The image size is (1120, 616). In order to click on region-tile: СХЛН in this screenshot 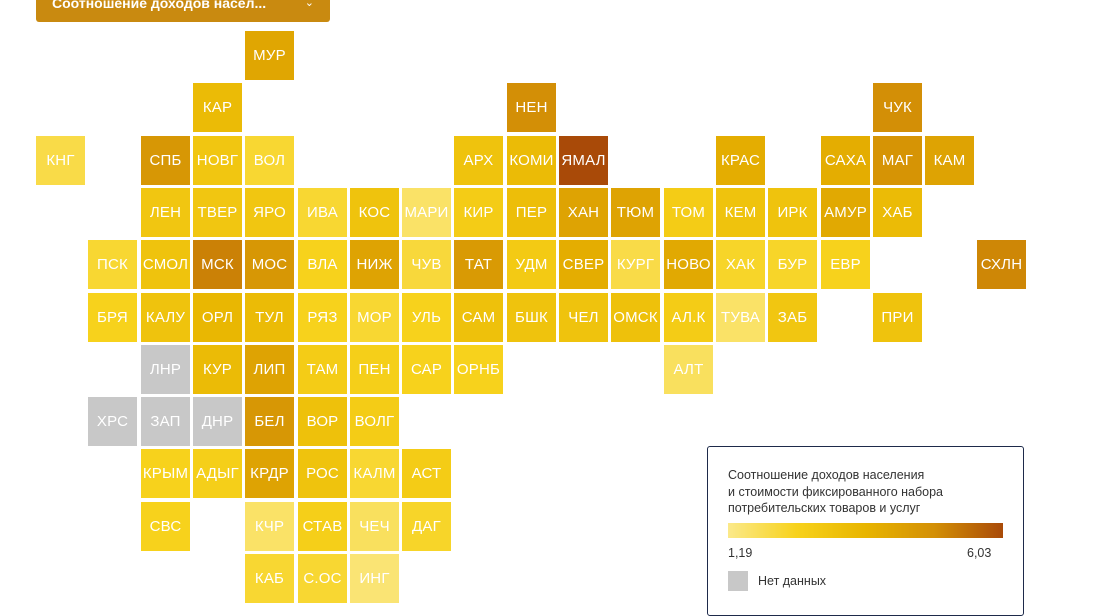, I will do `click(1001, 264)`.